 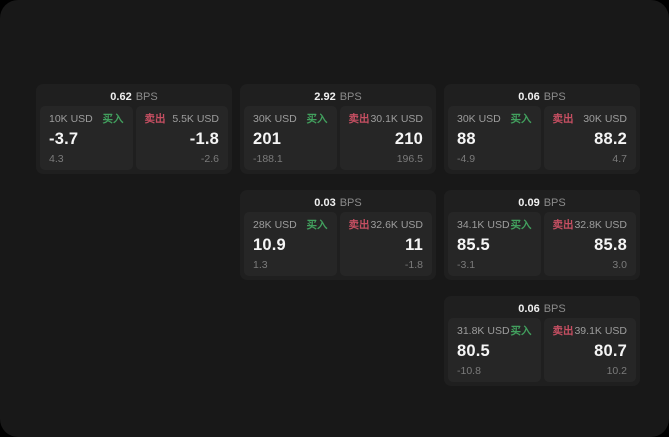 What do you see at coordinates (610, 350) in the screenshot?
I see `sell-value: 80.7` at bounding box center [610, 350].